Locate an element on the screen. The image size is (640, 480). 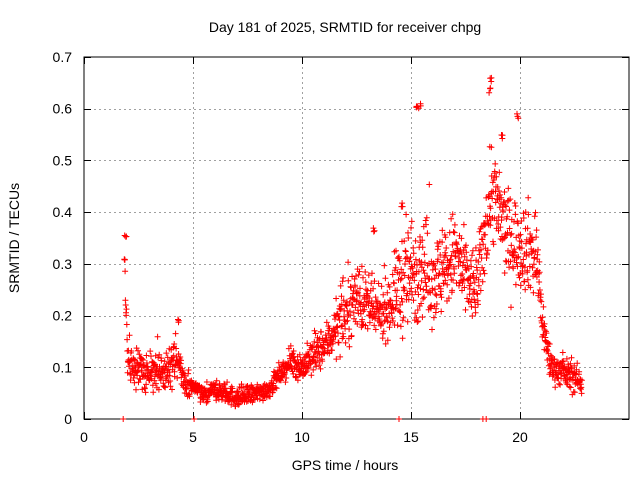
x-tick-label: 15 is located at coordinates (411, 437).